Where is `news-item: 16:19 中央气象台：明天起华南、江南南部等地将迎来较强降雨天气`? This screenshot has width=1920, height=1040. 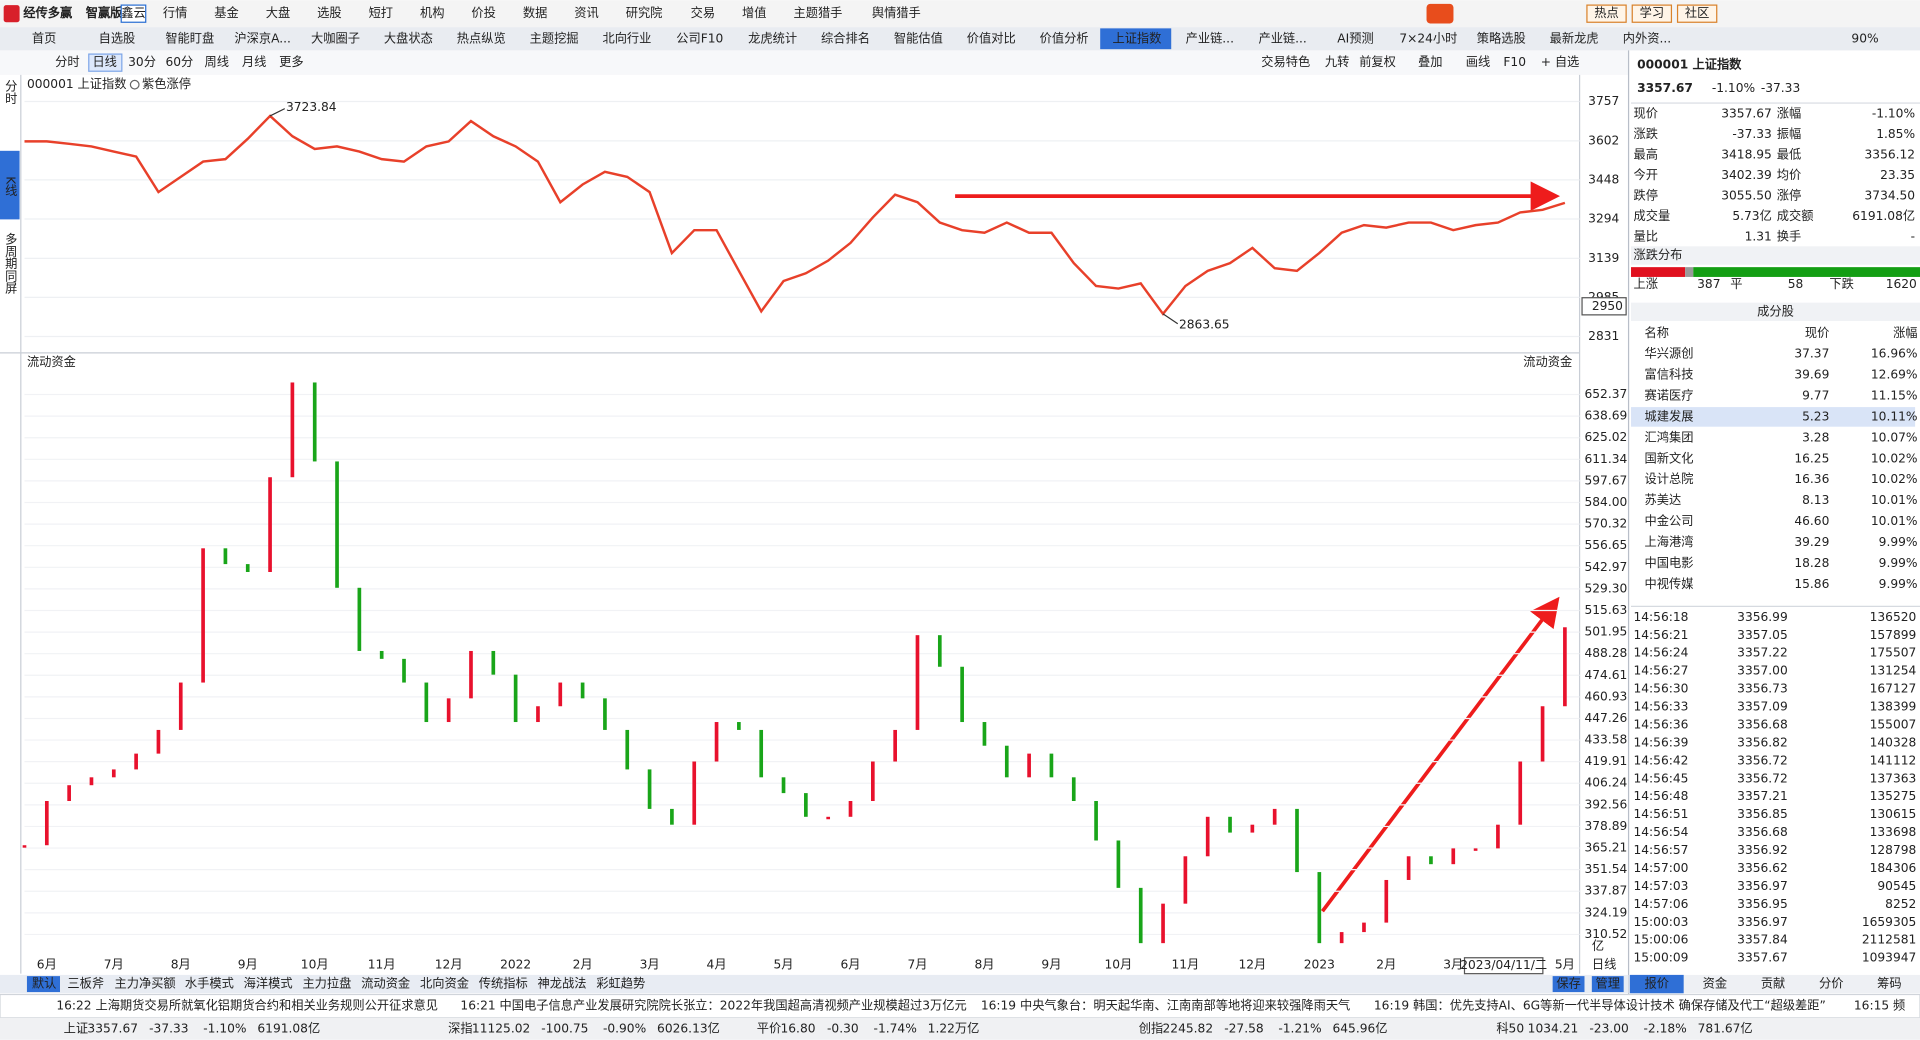 news-item: 16:19 中央气象台：明天起华南、江南南部等地将迎来较强降雨天气 is located at coordinates (1165, 1005).